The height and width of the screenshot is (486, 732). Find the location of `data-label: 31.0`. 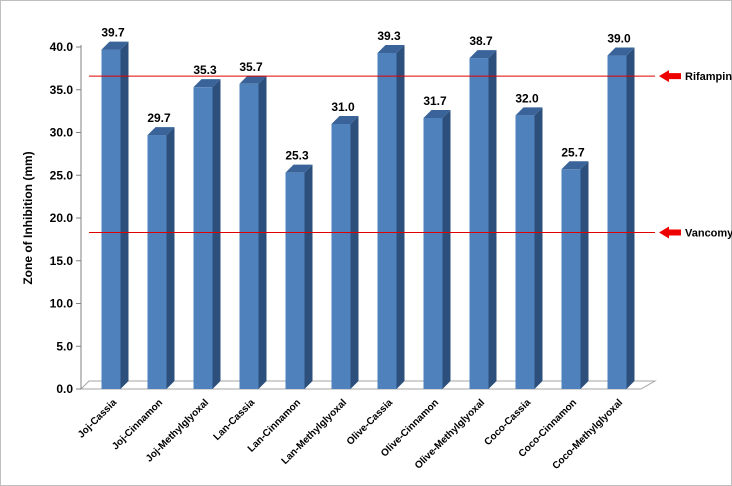

data-label: 31.0 is located at coordinates (343, 107).